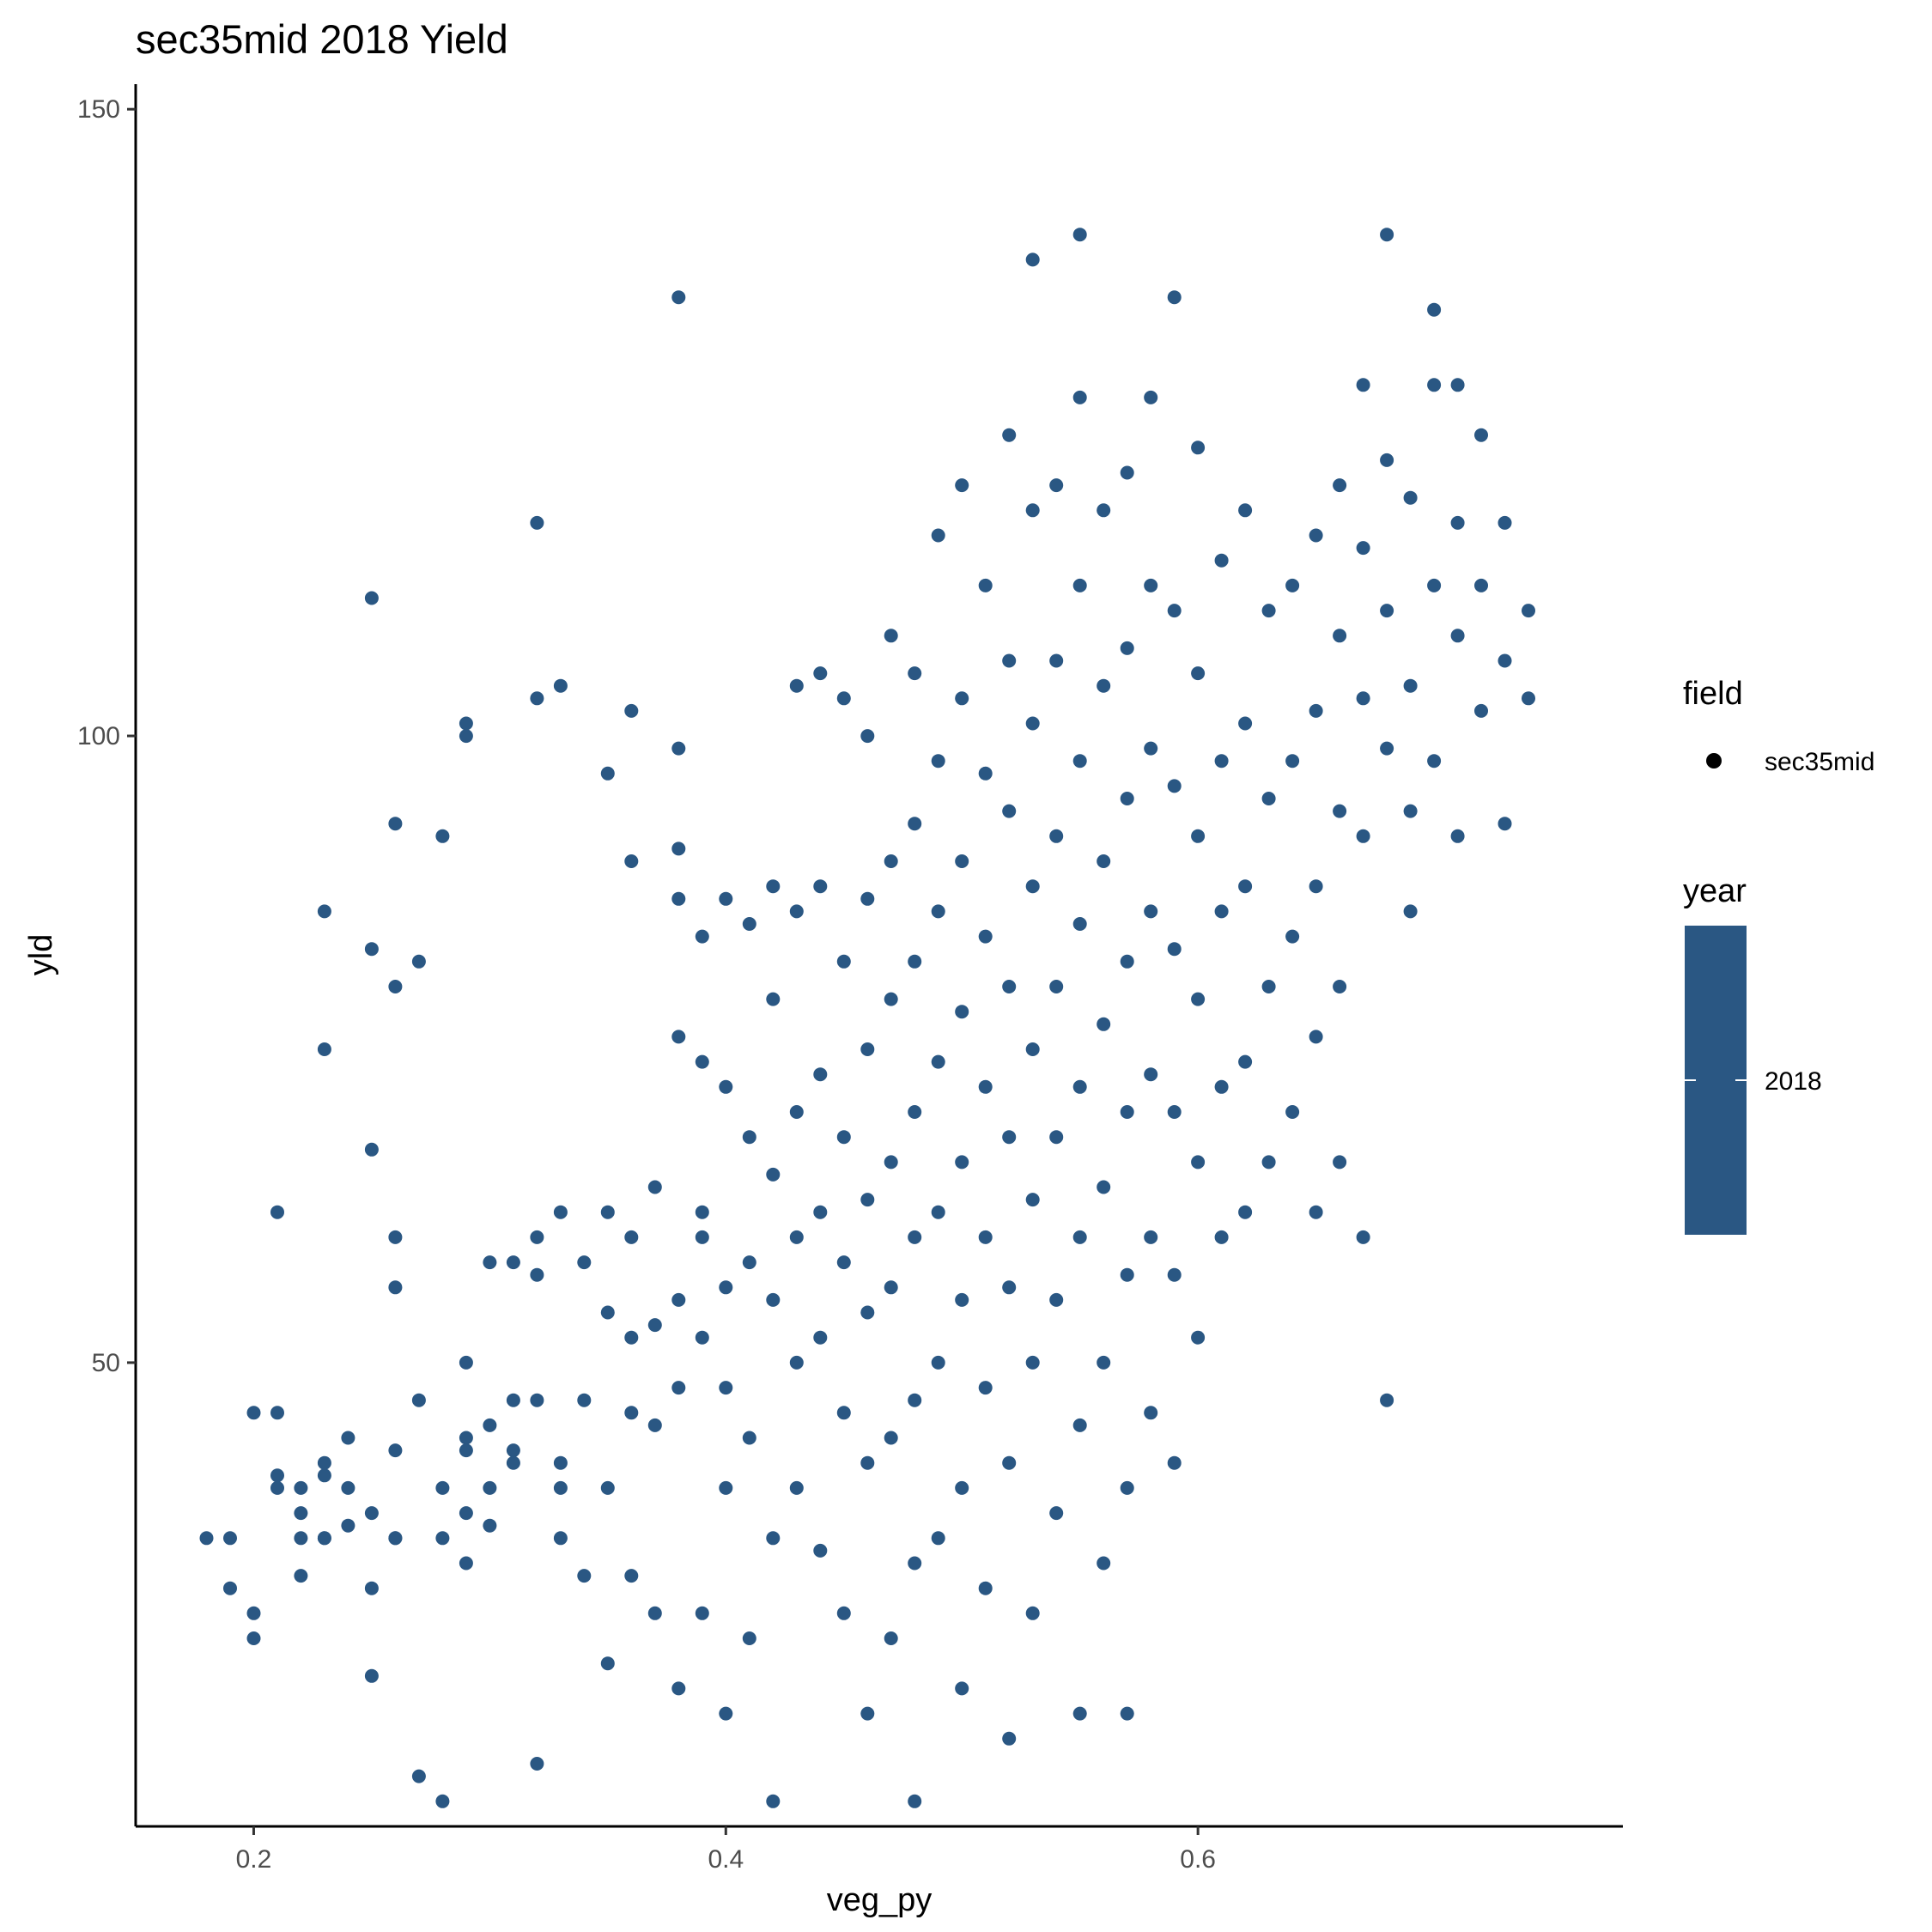 The width and height of the screenshot is (1932, 1932). I want to click on y-axis-ticks: 50 100 150, so click(106, 736).